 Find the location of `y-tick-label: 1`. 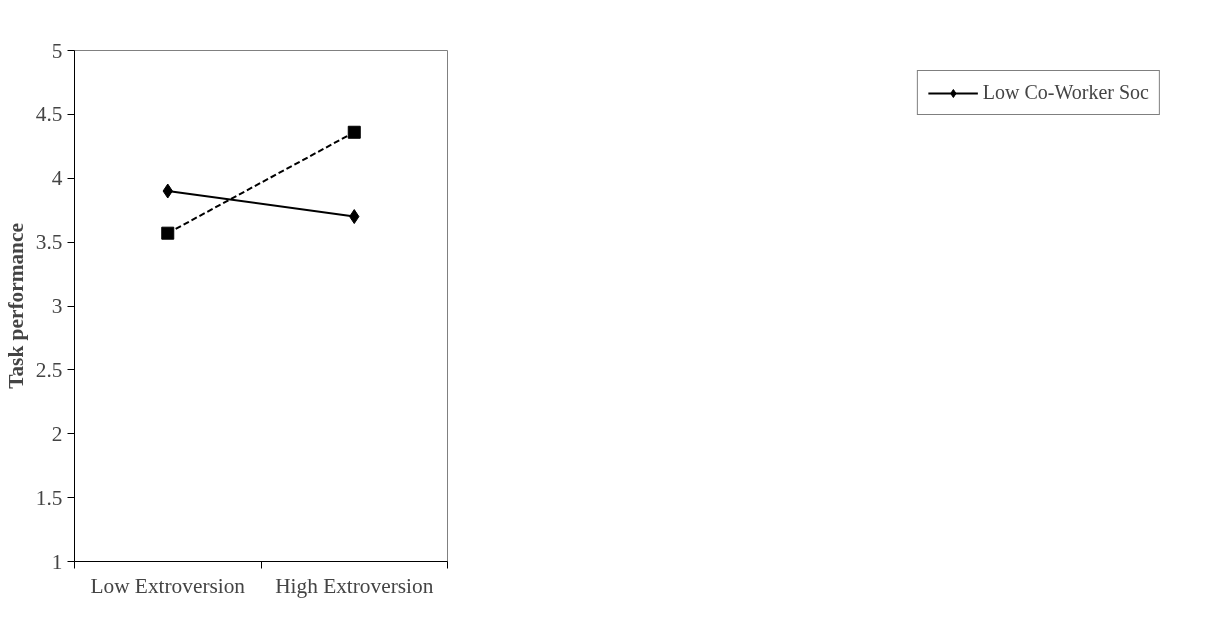

y-tick-label: 1 is located at coordinates (57, 561).